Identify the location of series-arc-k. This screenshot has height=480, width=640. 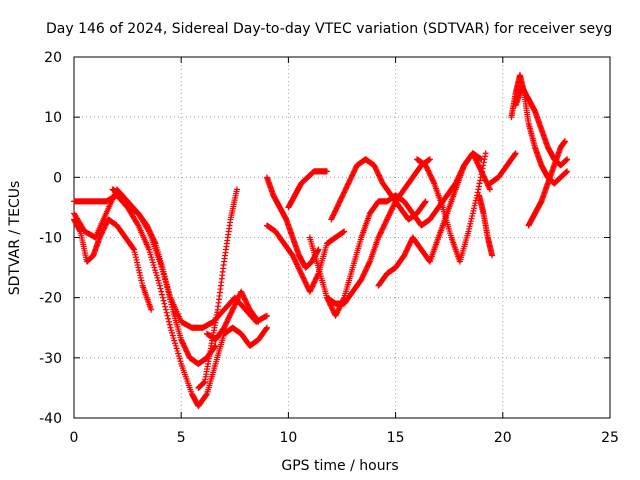
(378, 189).